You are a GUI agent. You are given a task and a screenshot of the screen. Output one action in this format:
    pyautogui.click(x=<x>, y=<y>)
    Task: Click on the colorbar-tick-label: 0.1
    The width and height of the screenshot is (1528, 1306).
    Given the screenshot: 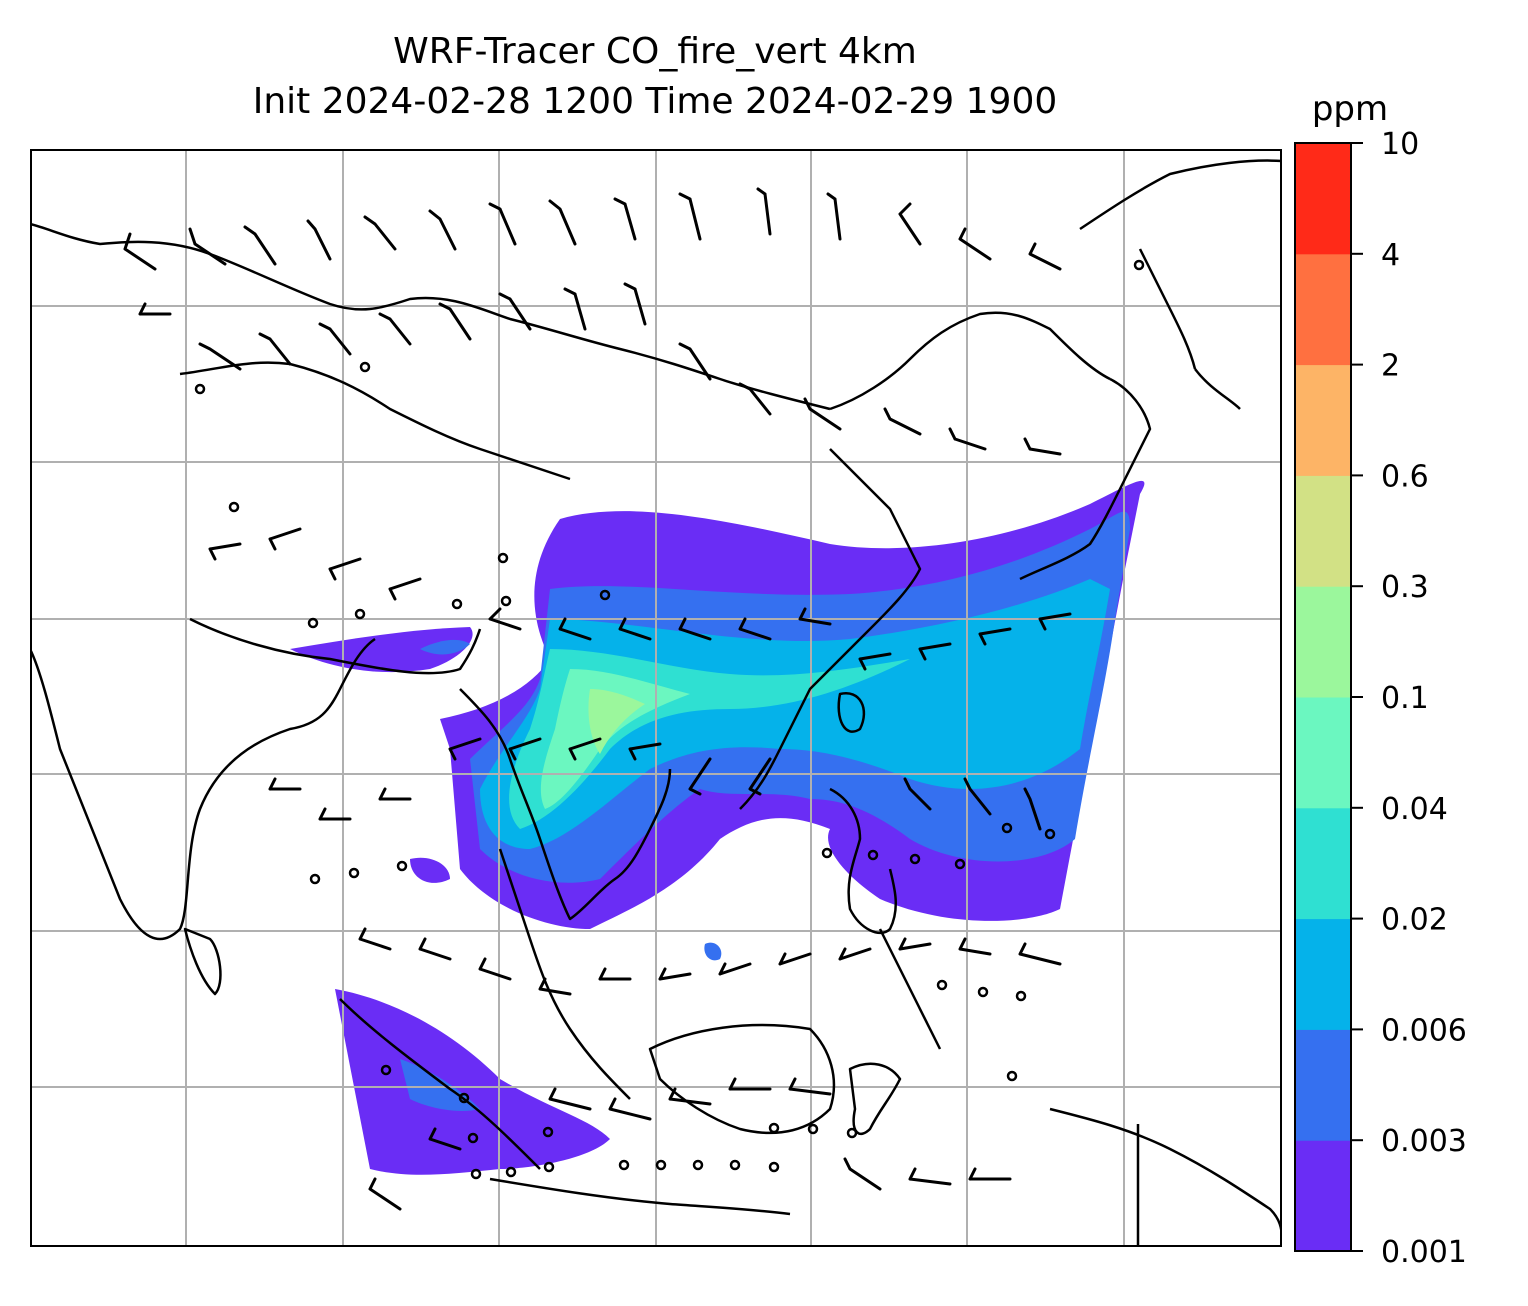 What is the action you would take?
    pyautogui.click(x=1405, y=698)
    